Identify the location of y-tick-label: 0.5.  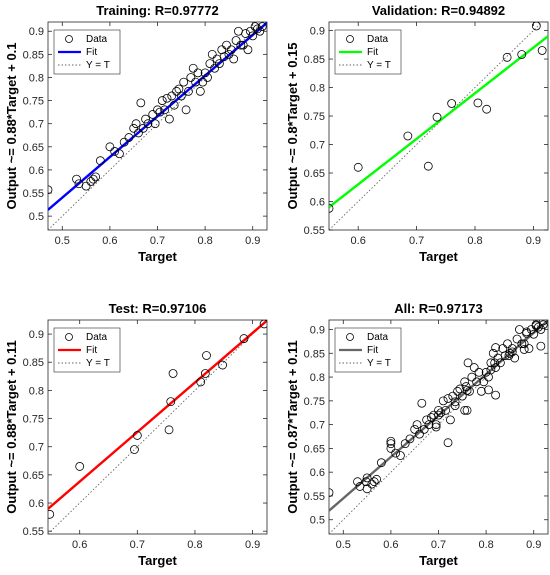
(317, 521).